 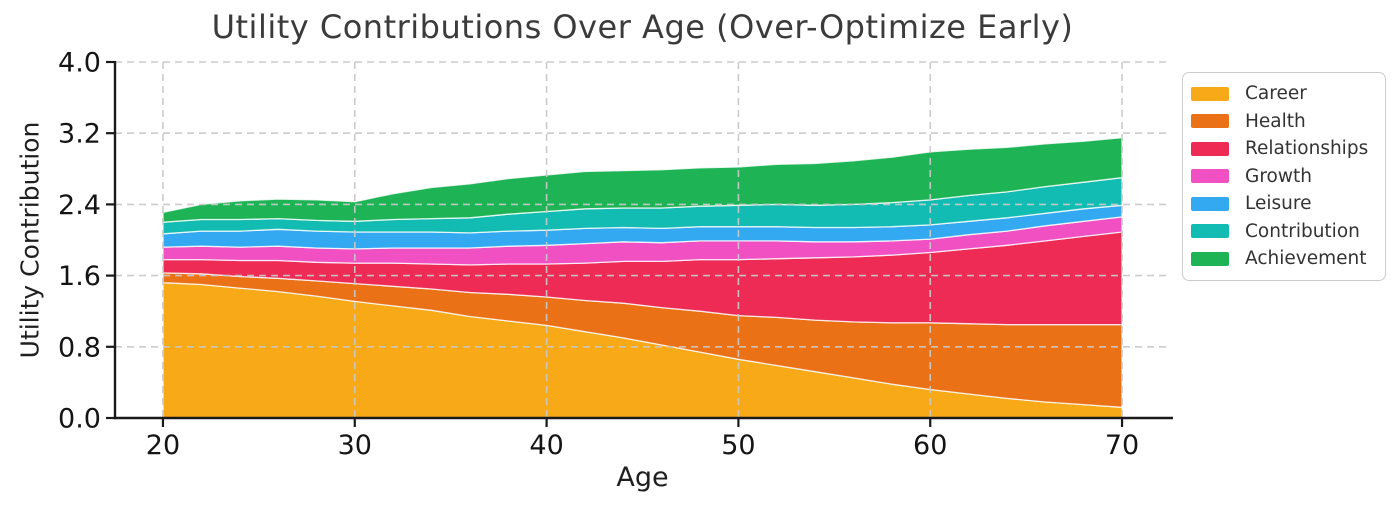 What do you see at coordinates (1210, 121) in the screenshot?
I see `legend-swatch-health` at bounding box center [1210, 121].